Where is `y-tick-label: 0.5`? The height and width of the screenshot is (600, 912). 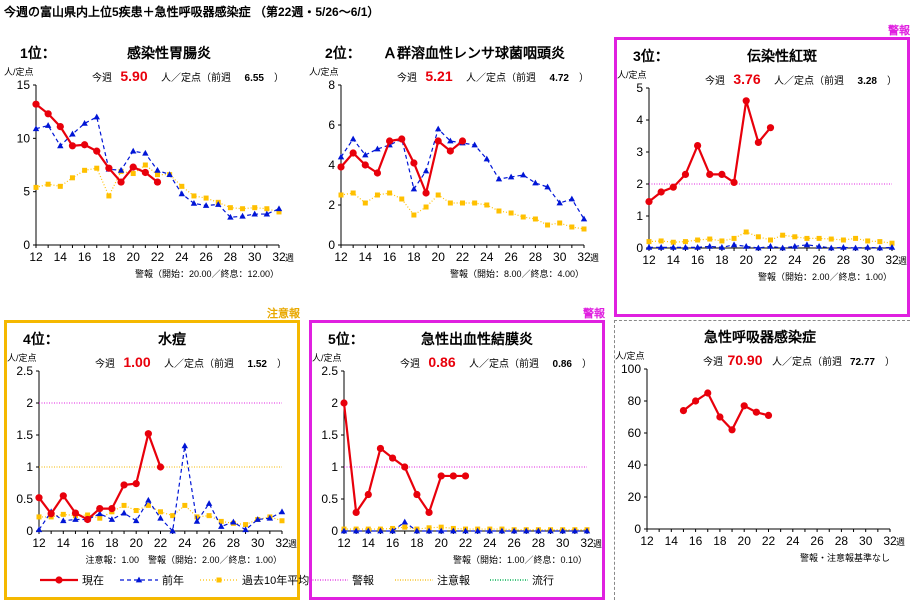 y-tick-label: 0.5 is located at coordinates (24, 499).